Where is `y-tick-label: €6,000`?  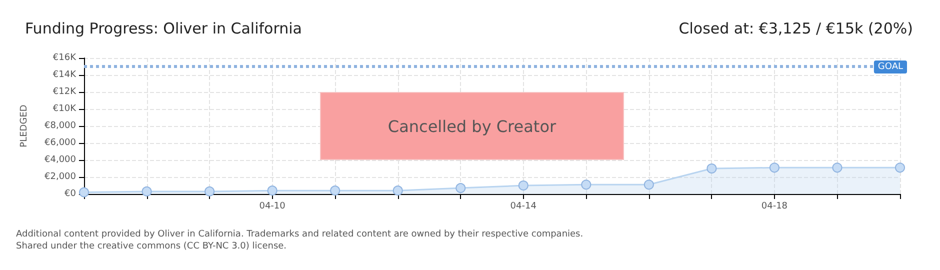
y-tick-label: €6,000 is located at coordinates (60, 143).